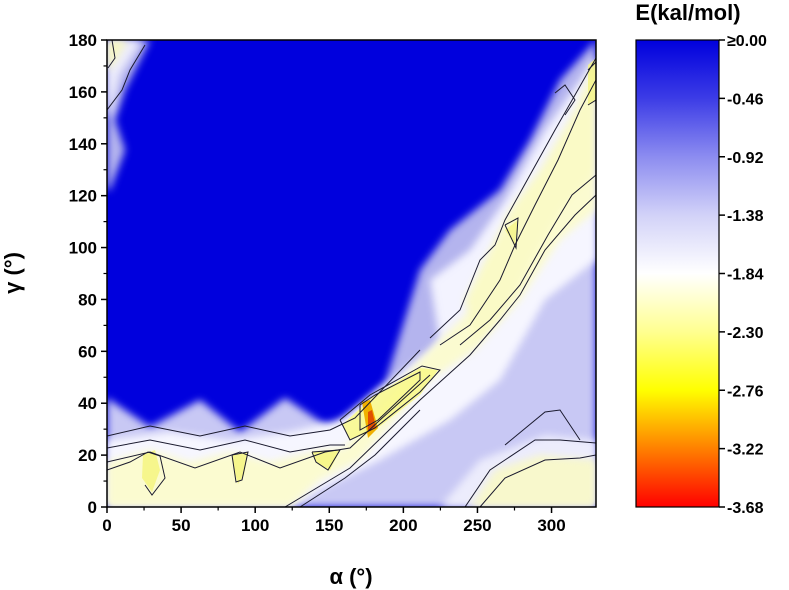 The height and width of the screenshot is (590, 789). Describe the element at coordinates (372, 421) in the screenshot. I see `minimum-red` at that location.